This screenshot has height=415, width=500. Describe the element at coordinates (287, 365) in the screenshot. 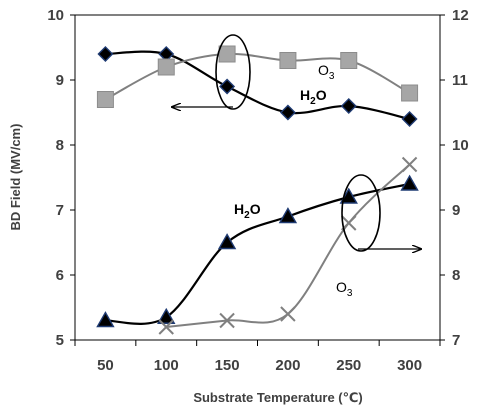

I see `x-tick-label: 200` at that location.